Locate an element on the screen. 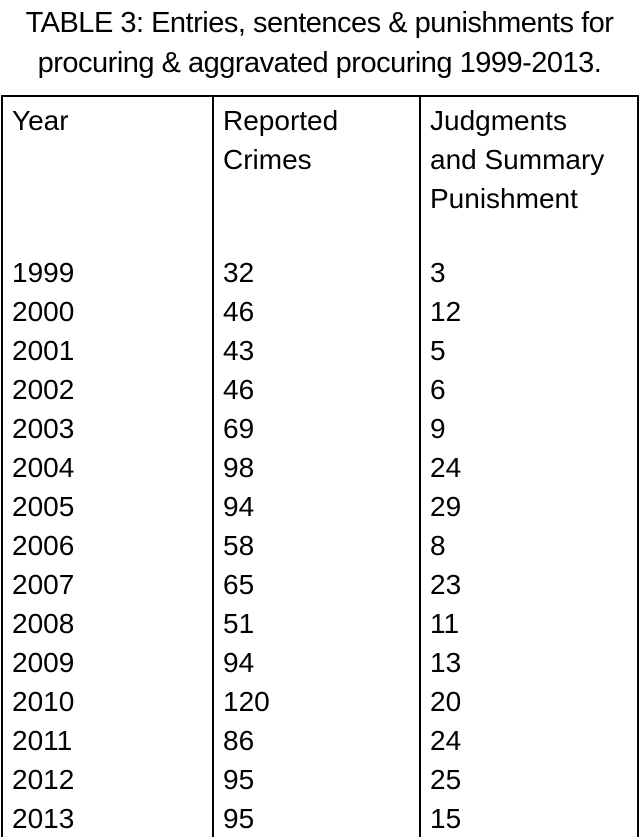 This screenshot has height=837, width=639. year-cell: 2013 is located at coordinates (43, 818).